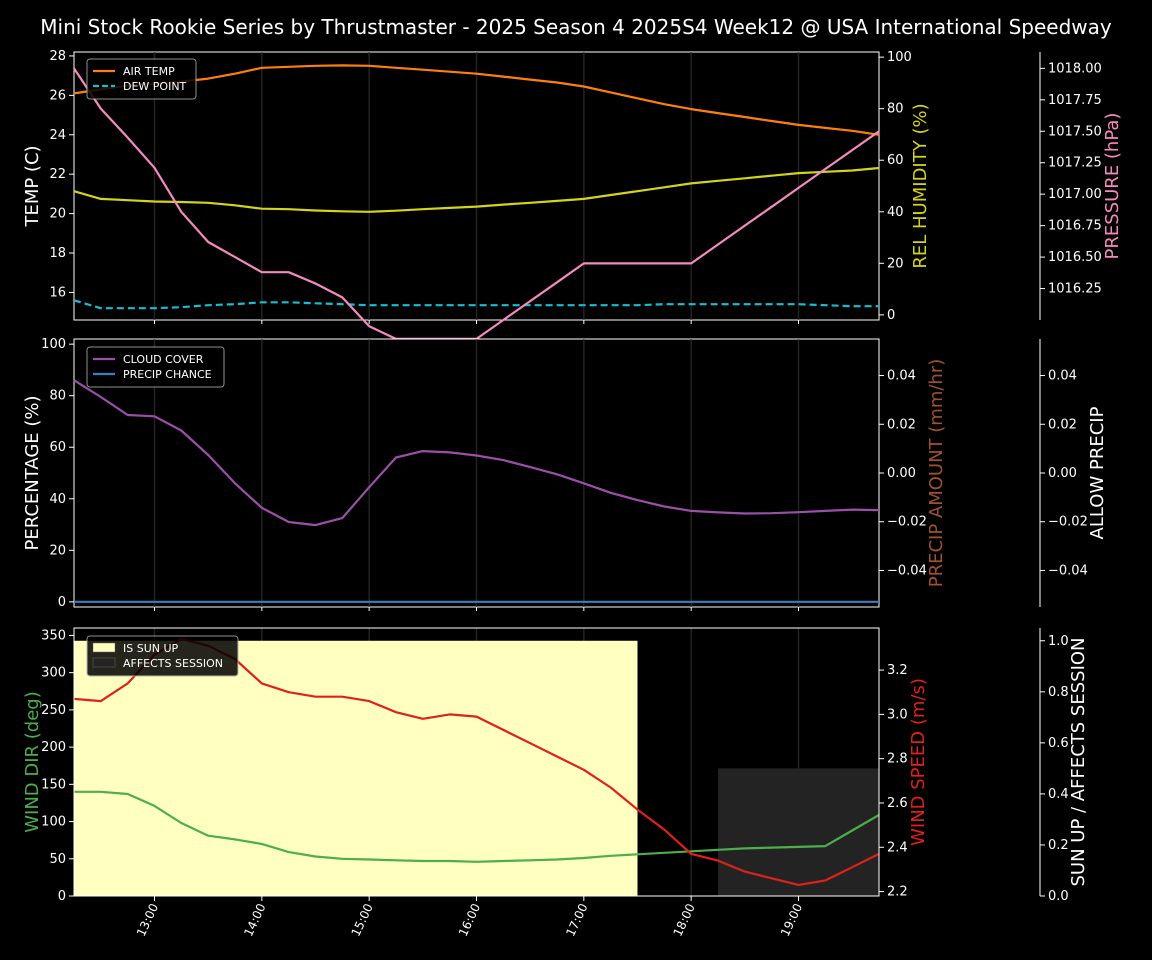 This screenshot has height=960, width=1152. What do you see at coordinates (356, 768) in the screenshot?
I see `band-is-sun-up` at bounding box center [356, 768].